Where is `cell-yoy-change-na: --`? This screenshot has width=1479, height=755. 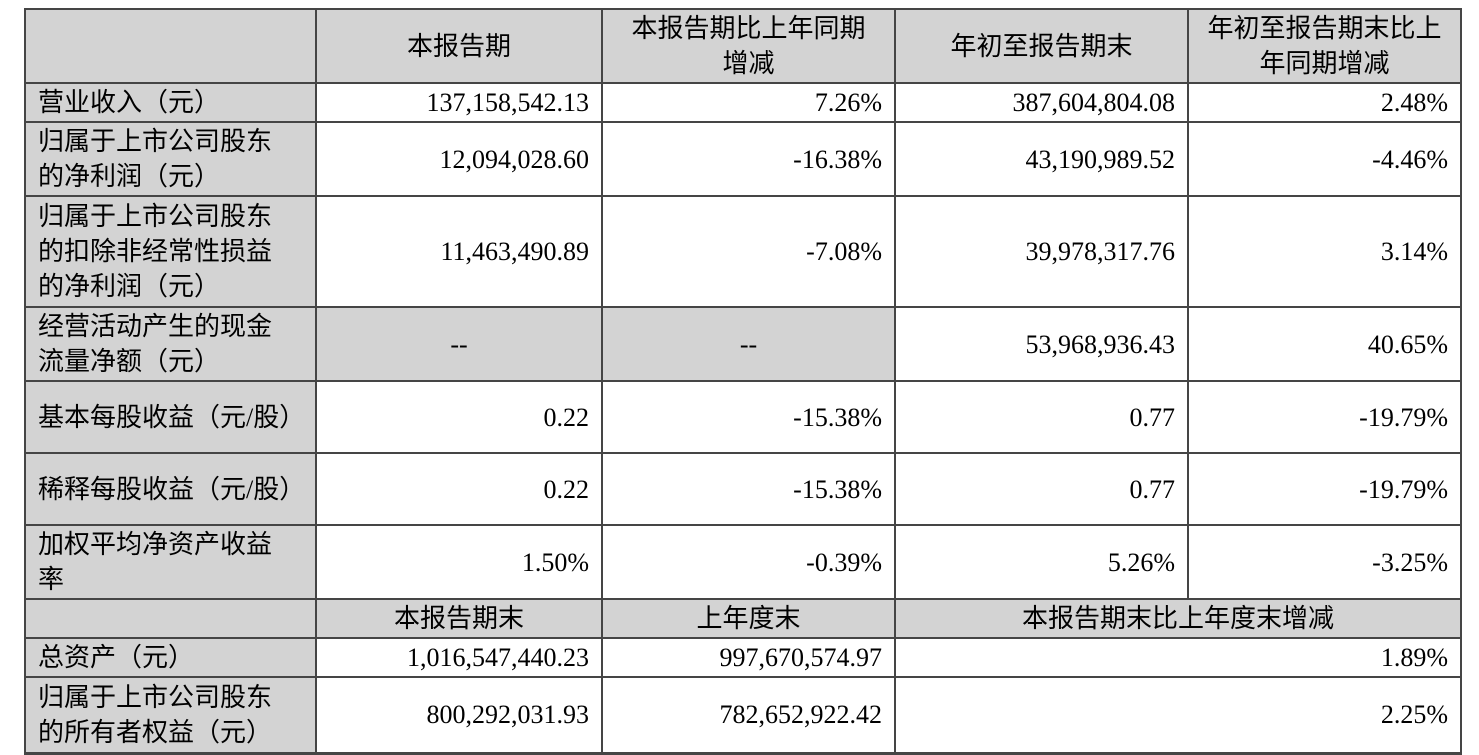
cell-yoy-change-na: -- is located at coordinates (748, 344).